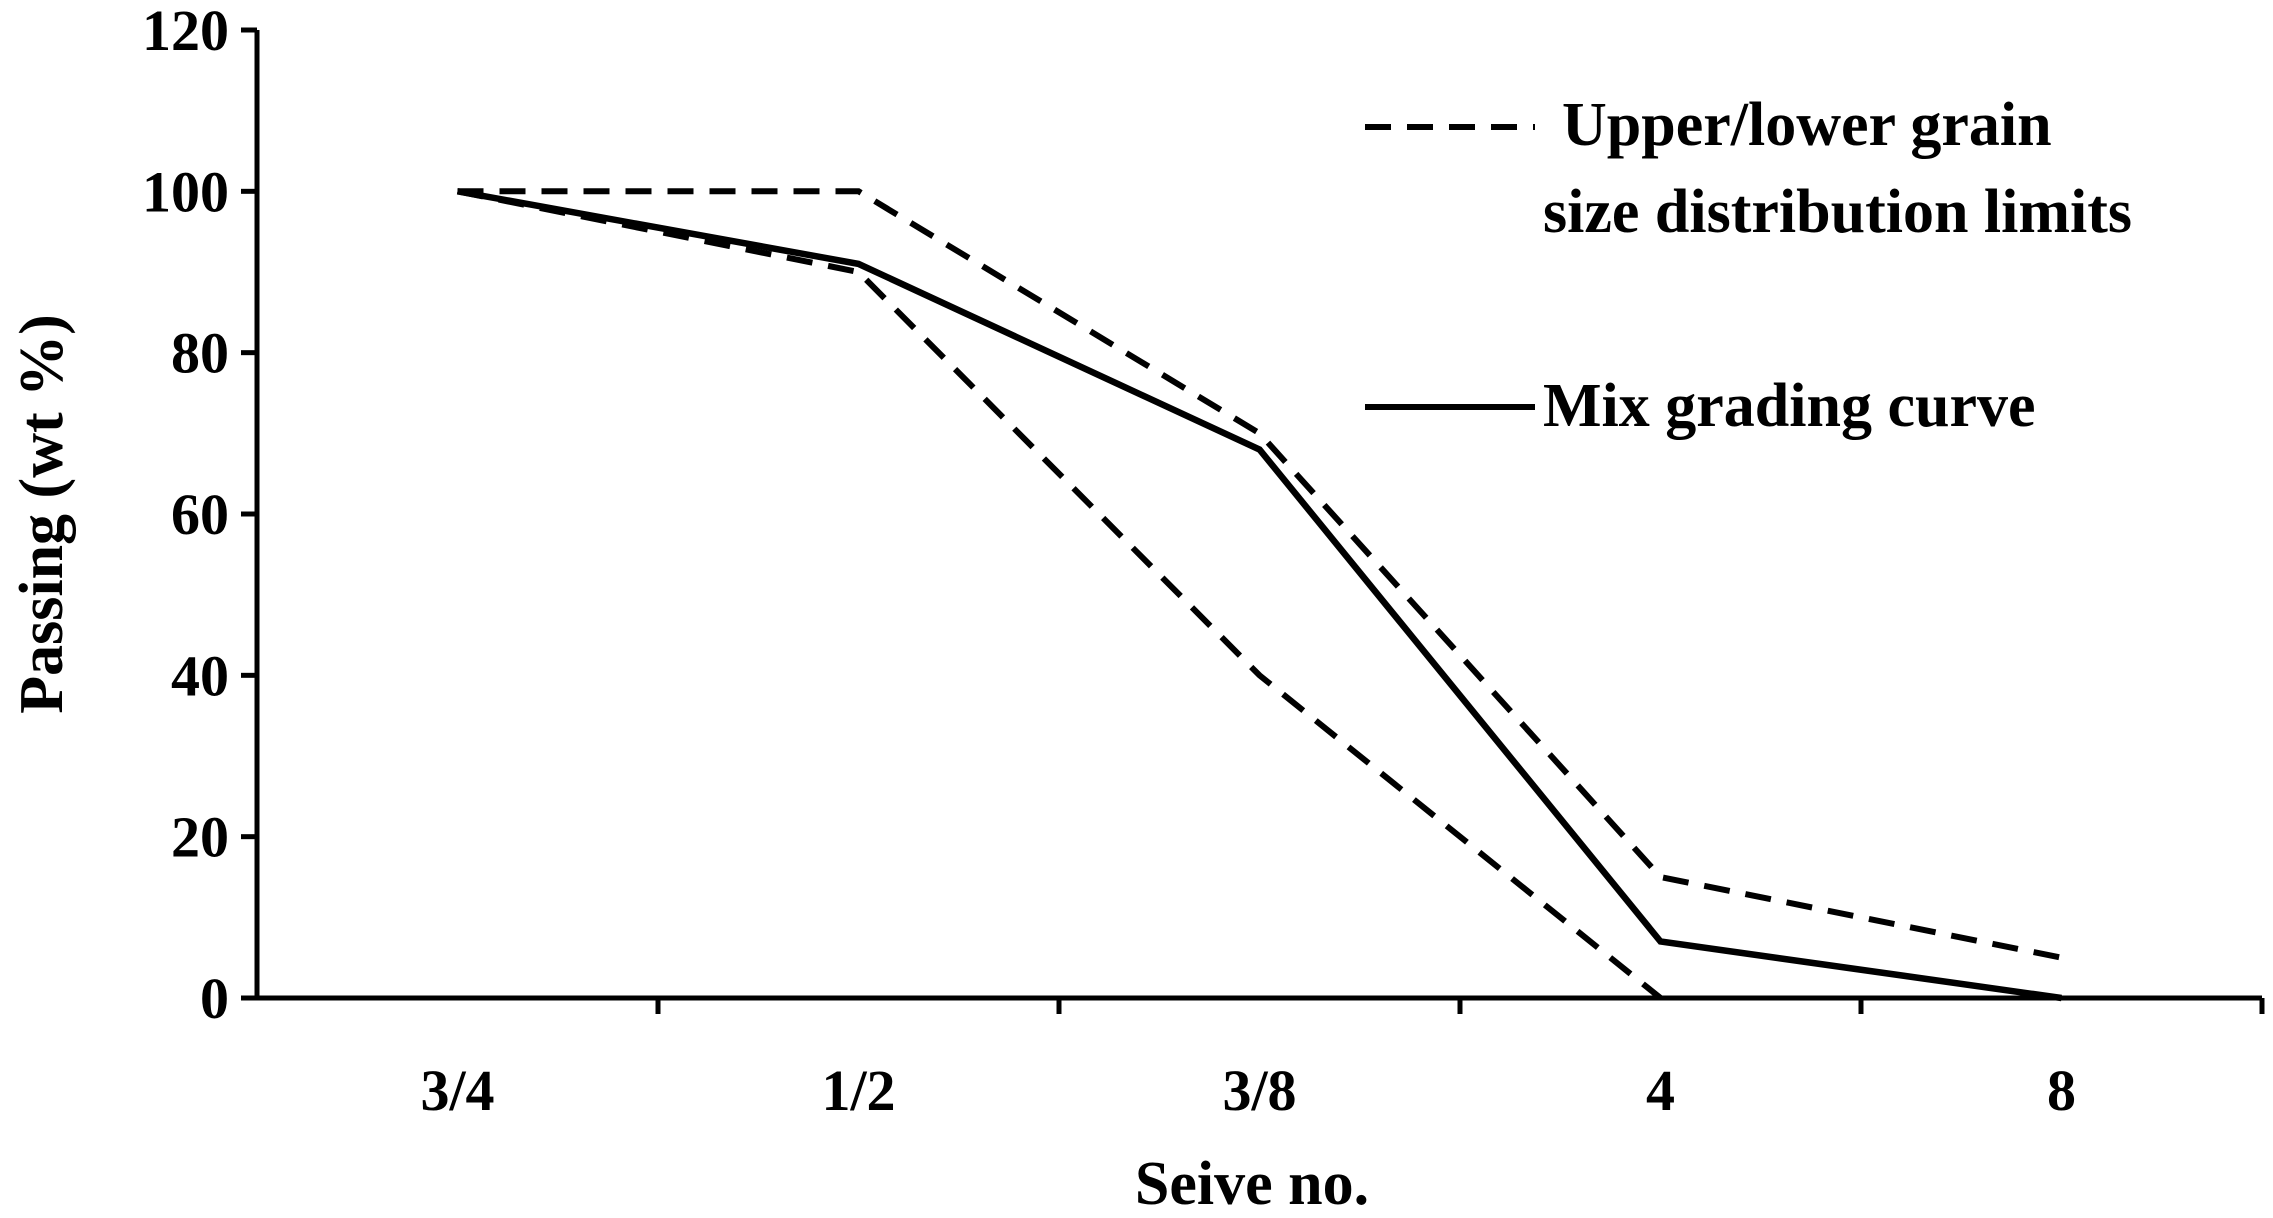  I want to click on y-tick-label: 20, so click(200, 837).